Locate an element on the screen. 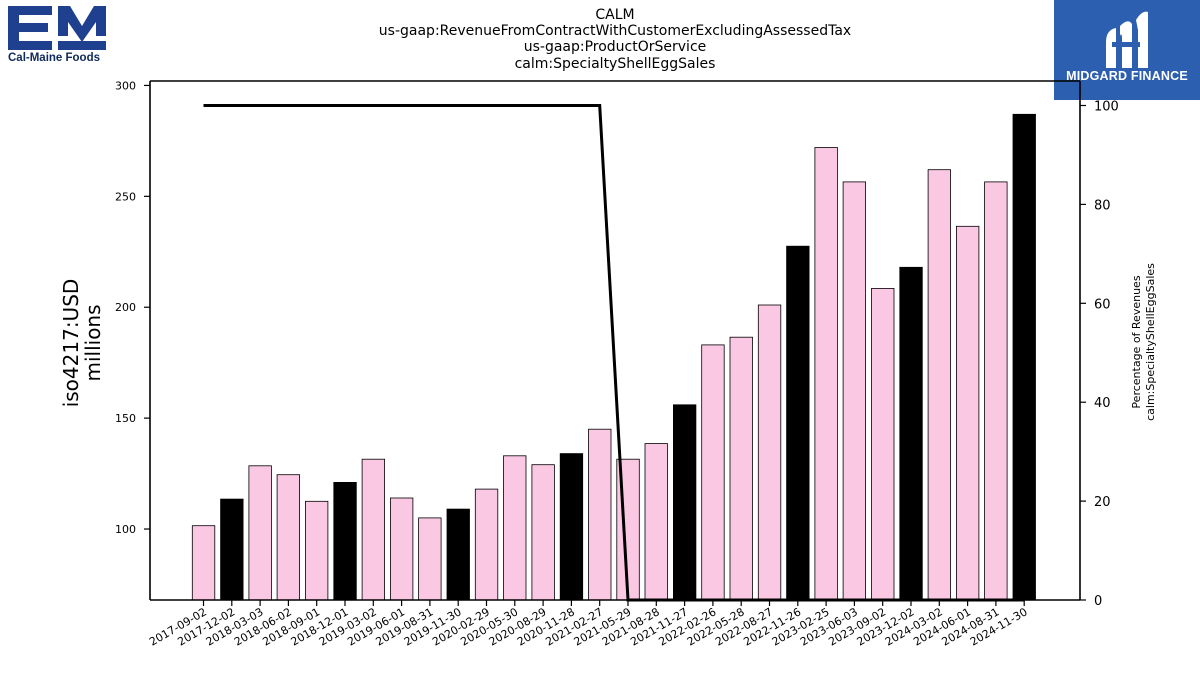  midgard-m-icon is located at coordinates (1127, 39).